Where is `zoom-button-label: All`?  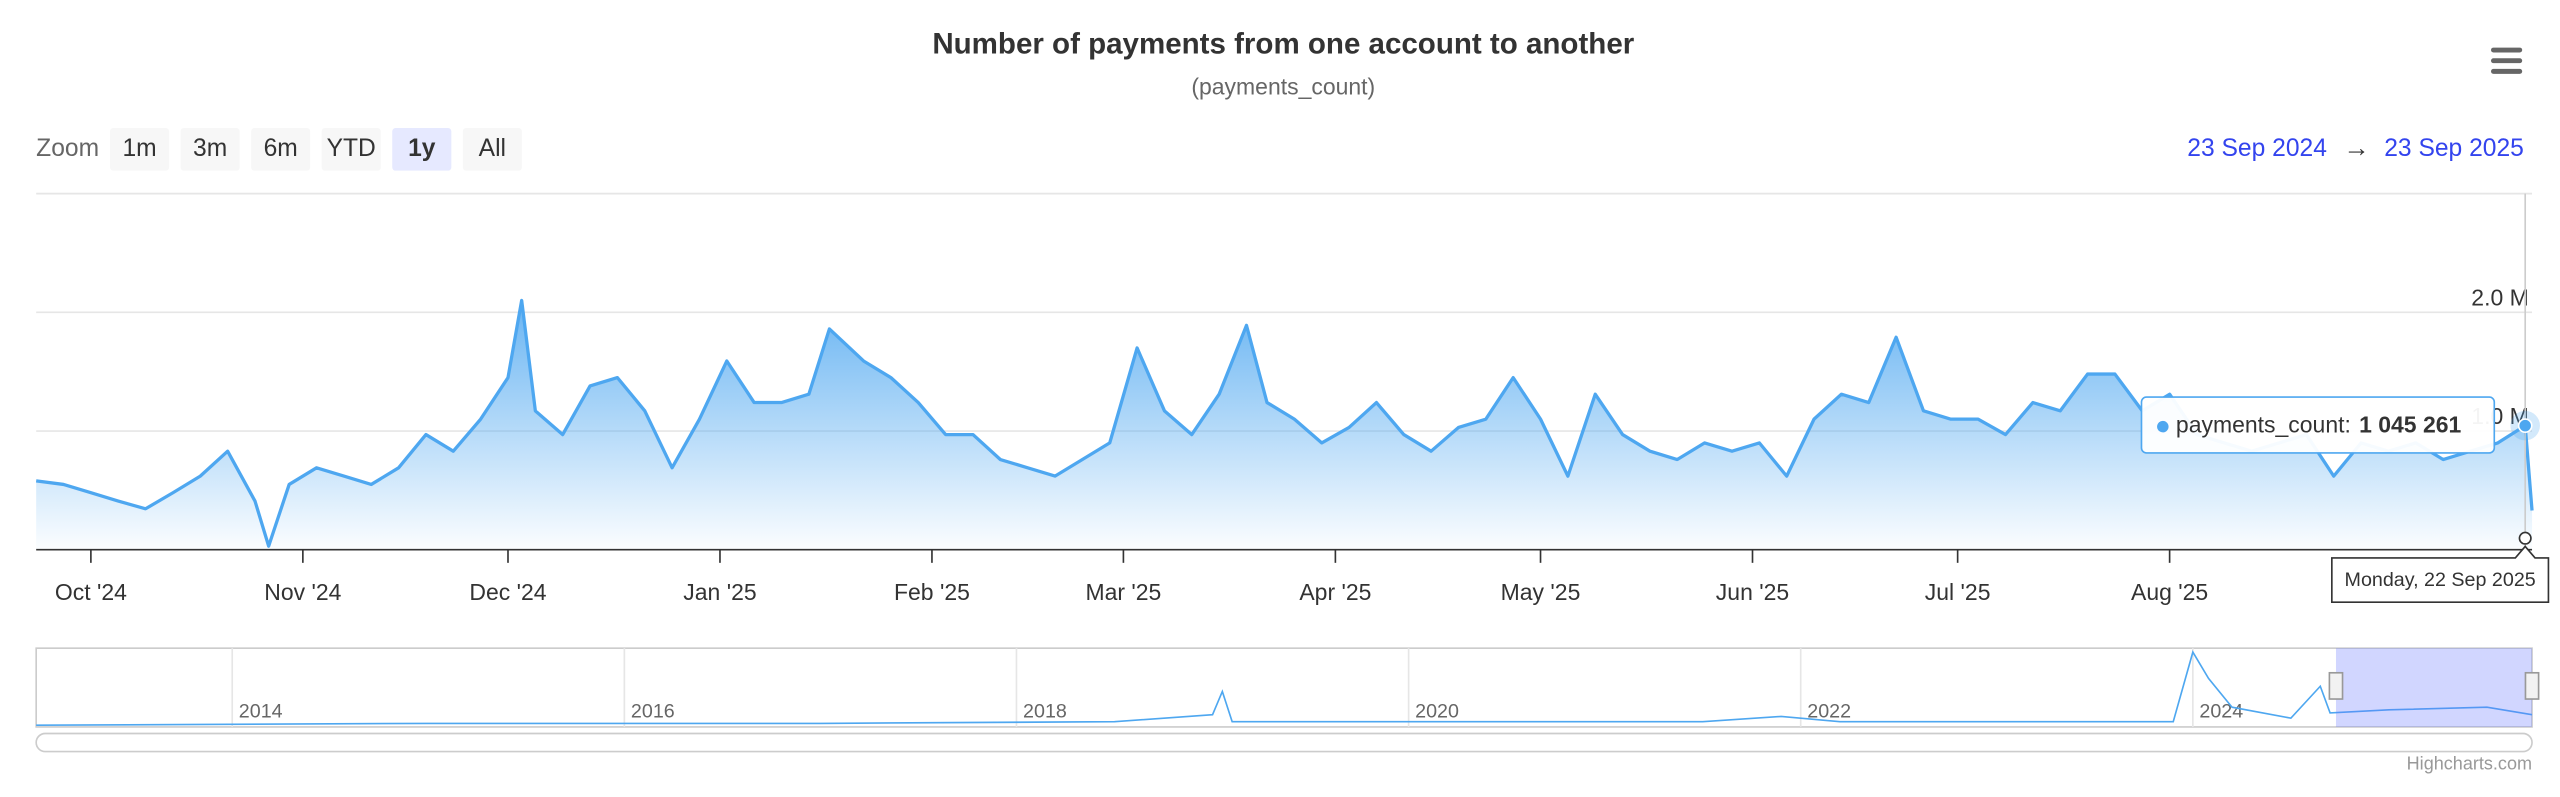
zoom-button-label: All is located at coordinates (492, 148).